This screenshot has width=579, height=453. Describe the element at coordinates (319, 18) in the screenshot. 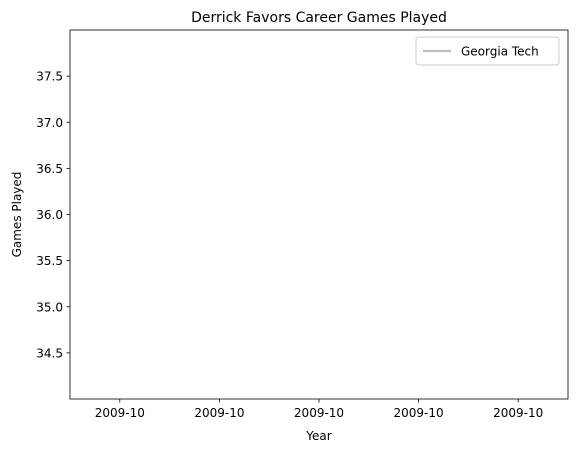

I see `chart-title: Derrick Favors Career Games Played` at that location.